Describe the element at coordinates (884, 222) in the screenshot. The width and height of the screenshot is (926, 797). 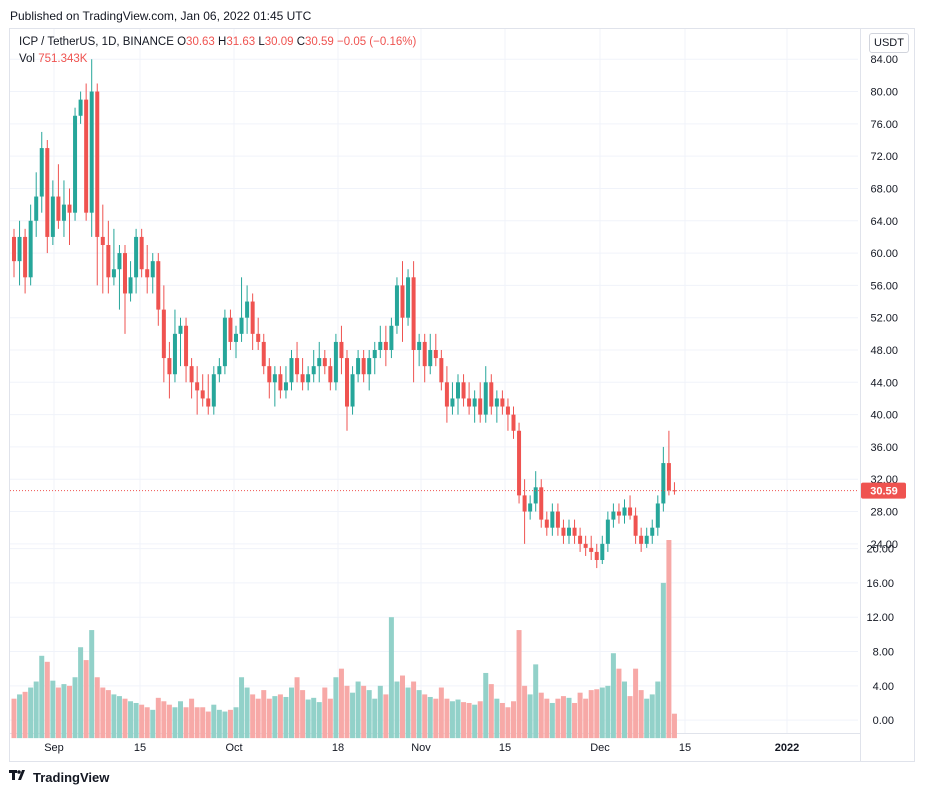
I see `price-tick-label: 64.00` at that location.